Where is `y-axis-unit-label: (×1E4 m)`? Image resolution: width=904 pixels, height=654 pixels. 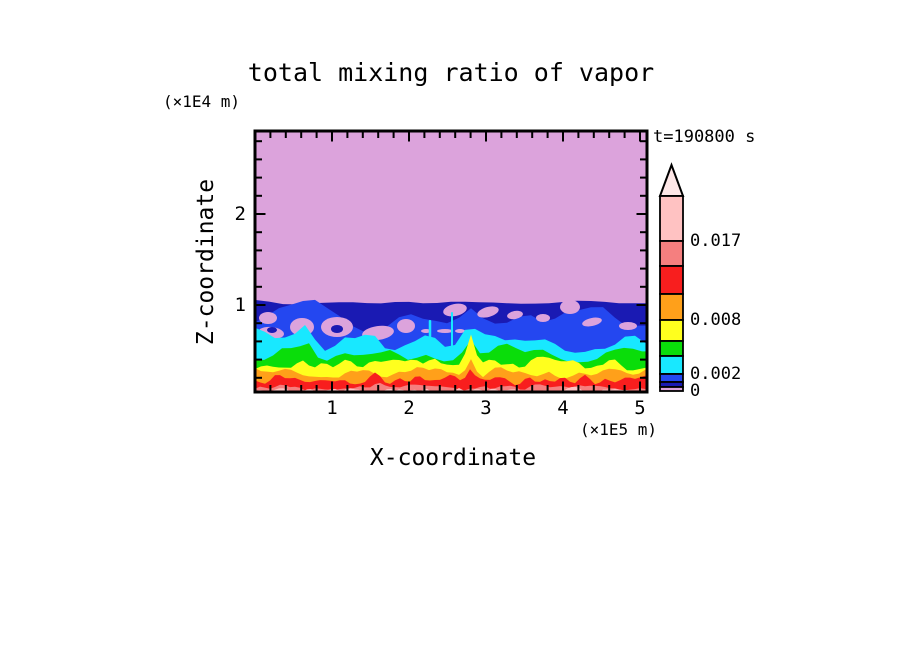
y-axis-unit-label: (×1E4 m) is located at coordinates (202, 101).